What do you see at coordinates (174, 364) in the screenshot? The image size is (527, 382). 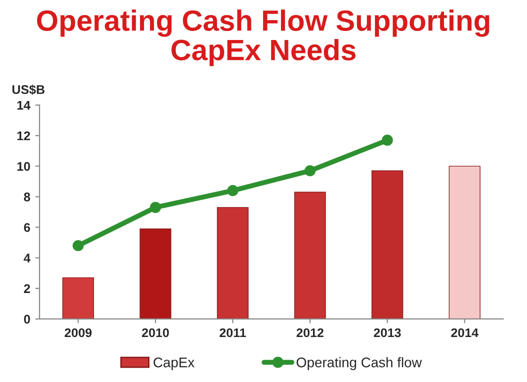 I see `legend-label: CapEx` at bounding box center [174, 364].